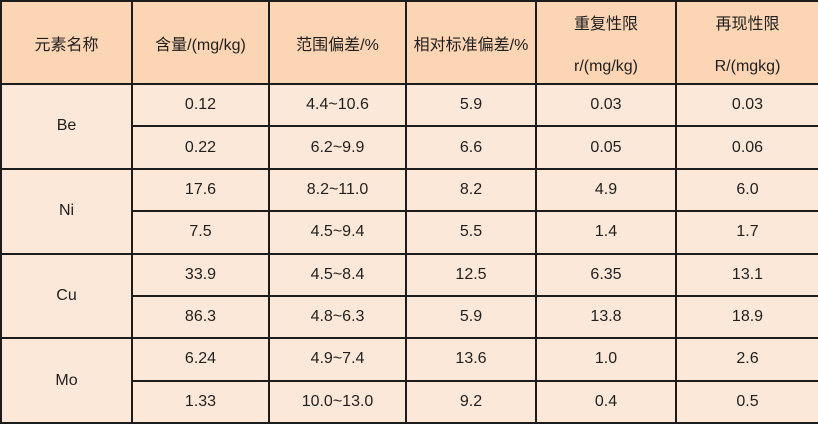  I want to click on table-cell: 17.6, so click(200, 190).